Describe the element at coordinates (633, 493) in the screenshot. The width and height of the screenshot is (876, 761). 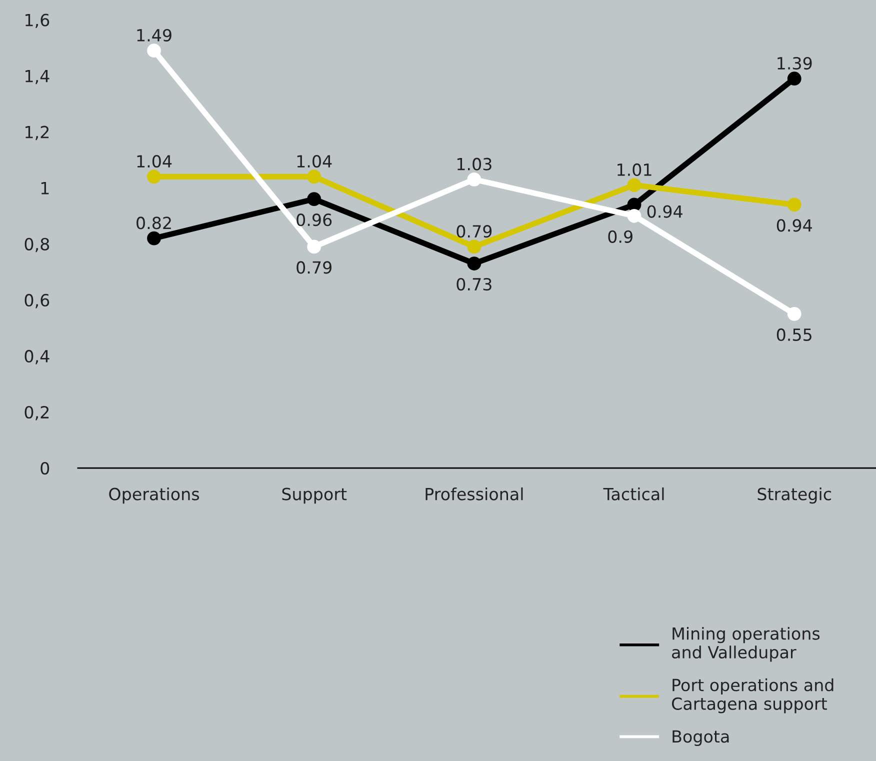
I see `x-tick-label: Tactical` at that location.